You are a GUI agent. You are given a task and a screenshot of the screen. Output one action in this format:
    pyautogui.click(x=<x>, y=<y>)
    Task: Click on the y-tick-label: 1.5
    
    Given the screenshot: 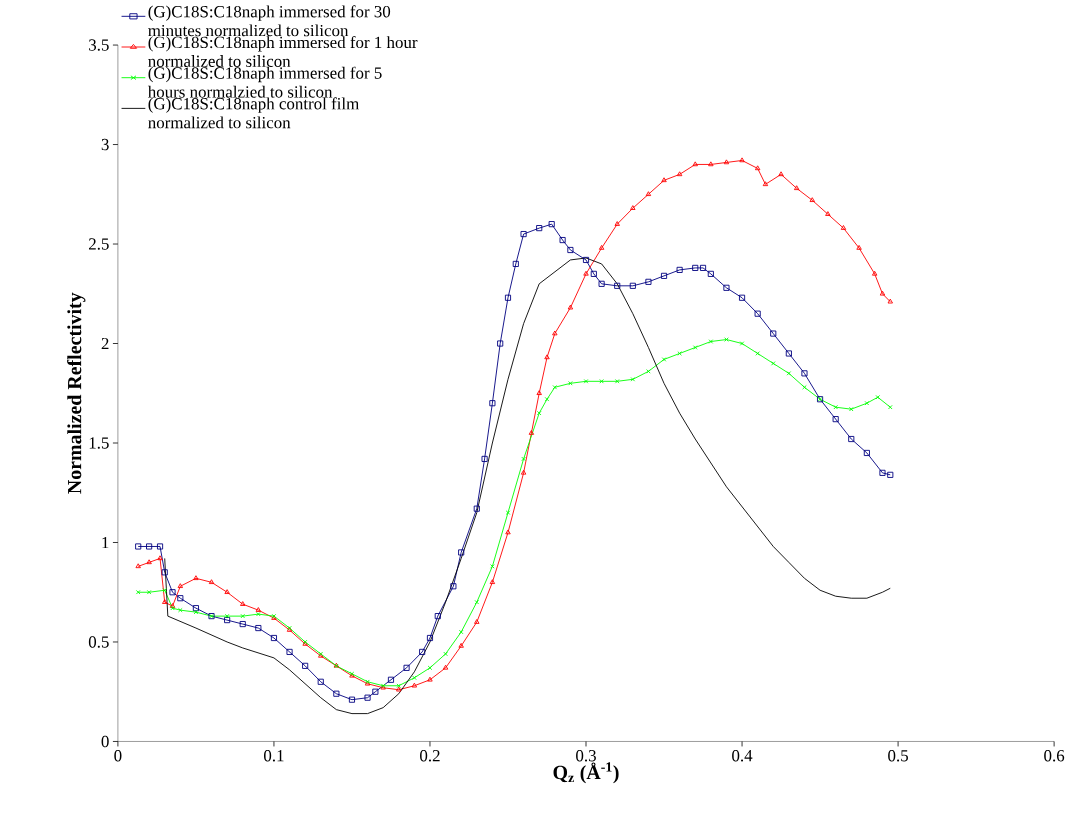 What is the action you would take?
    pyautogui.click(x=99, y=443)
    